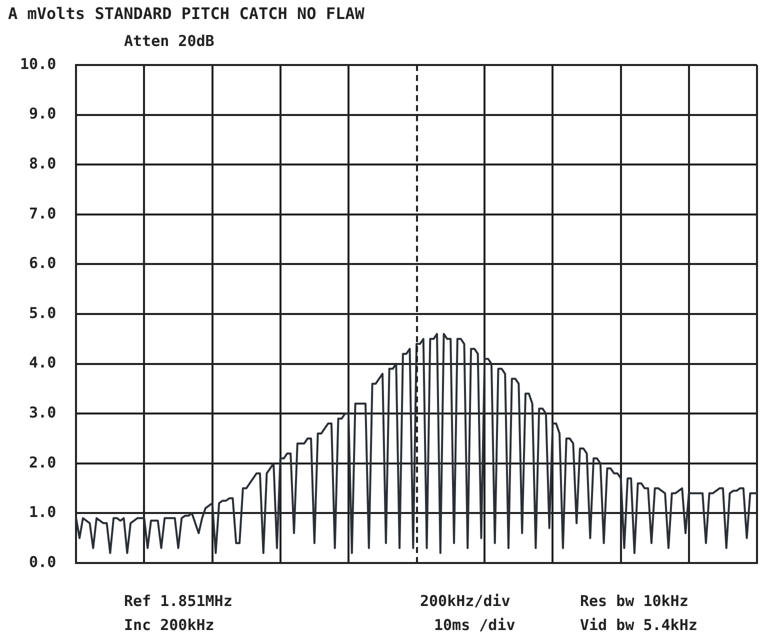 Image resolution: width=760 pixels, height=638 pixels. Describe the element at coordinates (42, 113) in the screenshot. I see `y-tick-label: 9.0` at that location.